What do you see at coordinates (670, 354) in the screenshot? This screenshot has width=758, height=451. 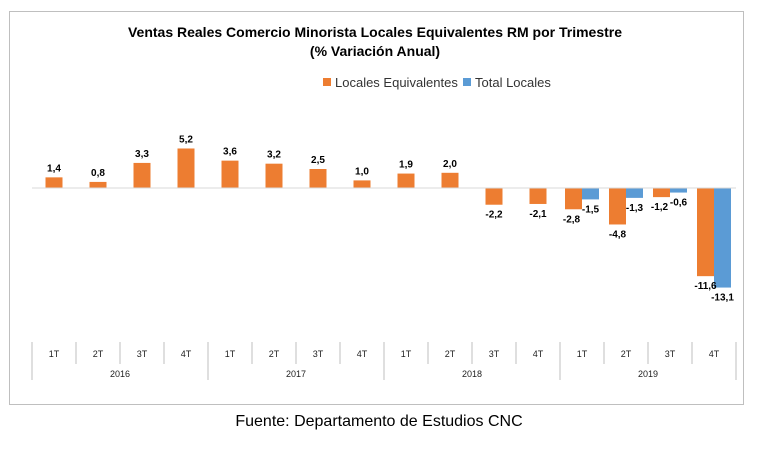 I see `quarter-label-14: 3T` at bounding box center [670, 354].